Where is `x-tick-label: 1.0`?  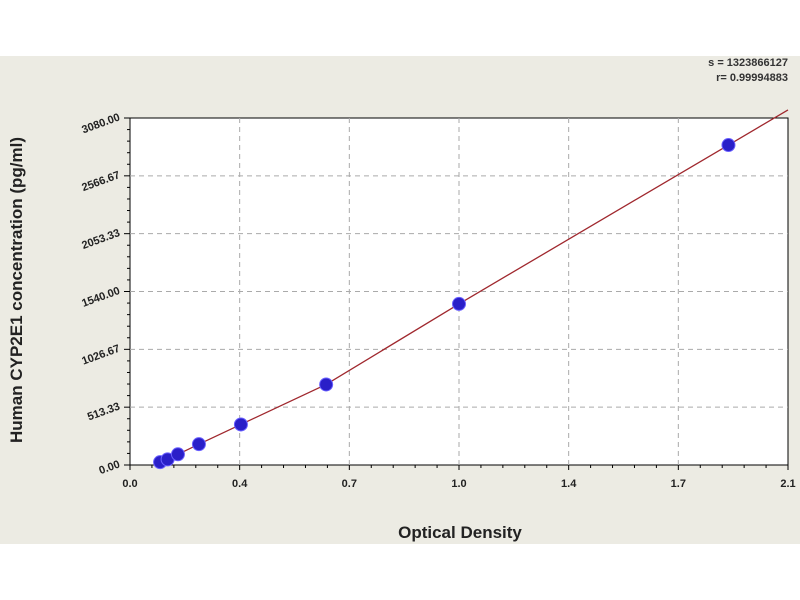 x-tick-label: 1.0 is located at coordinates (458, 484).